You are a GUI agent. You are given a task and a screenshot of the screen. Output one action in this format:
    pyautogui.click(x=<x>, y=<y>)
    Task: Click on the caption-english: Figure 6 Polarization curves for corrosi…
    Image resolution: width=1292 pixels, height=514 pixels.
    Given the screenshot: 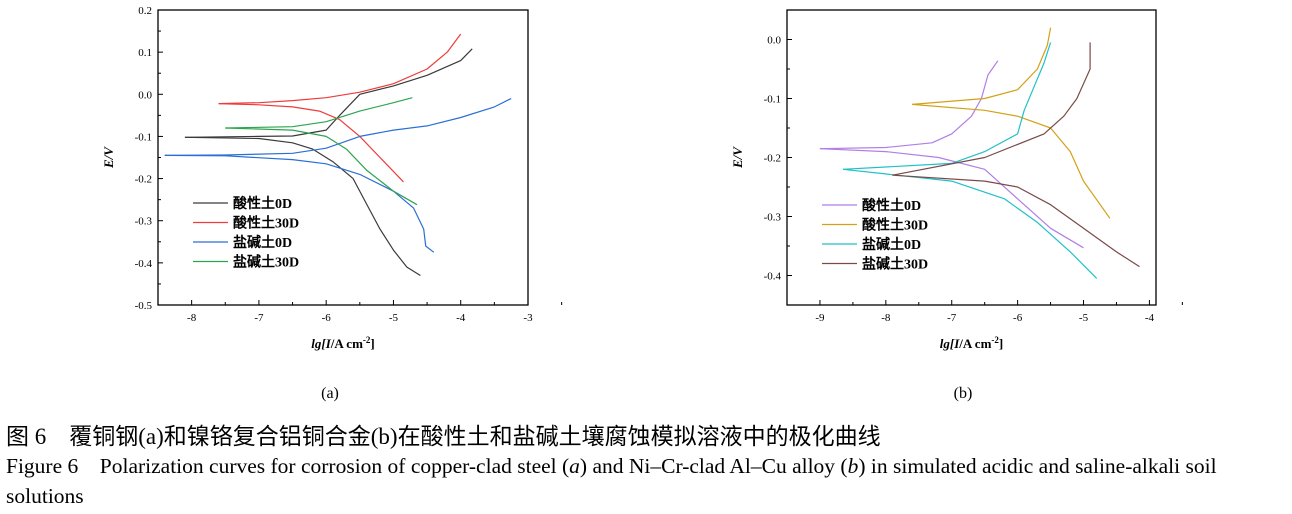 What is the action you would take?
    pyautogui.click(x=649, y=481)
    